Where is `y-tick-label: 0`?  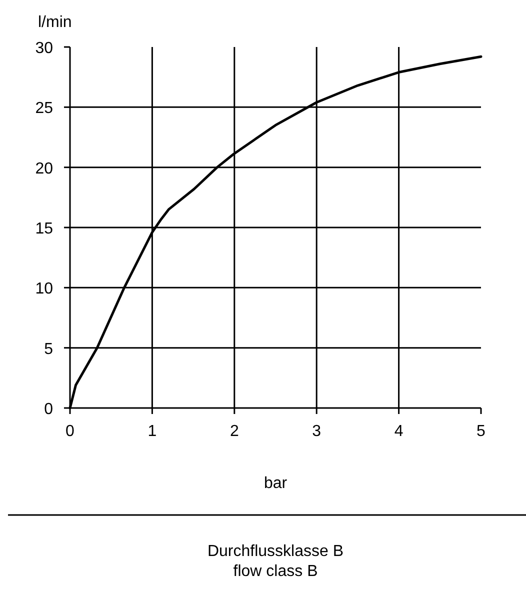 y-tick-label: 0 is located at coordinates (49, 409).